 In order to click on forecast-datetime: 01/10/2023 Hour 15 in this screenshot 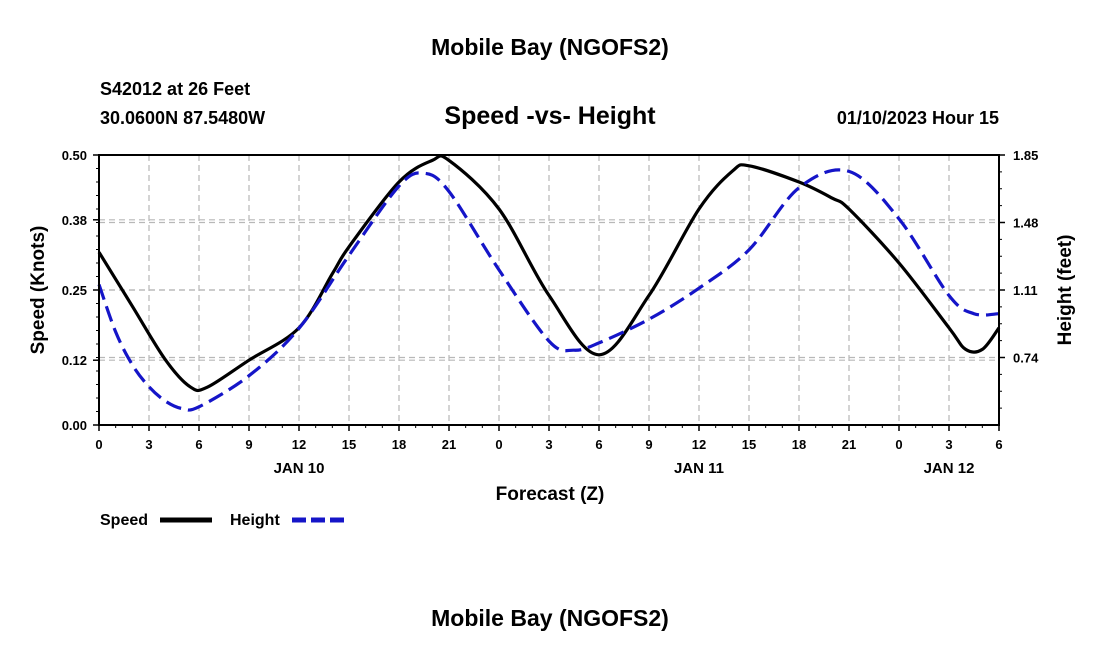, I will do `click(918, 118)`.